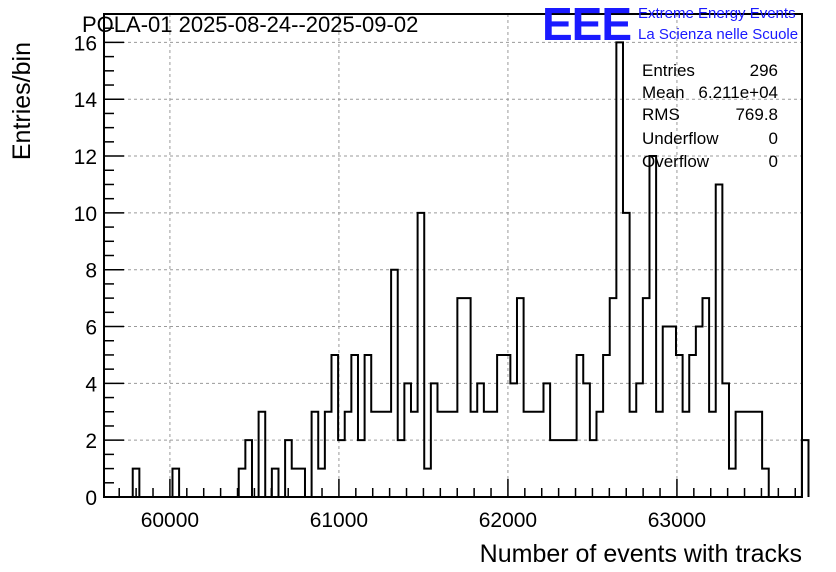  What do you see at coordinates (677, 520) in the screenshot?
I see `x-tick-label-3: 63000` at bounding box center [677, 520].